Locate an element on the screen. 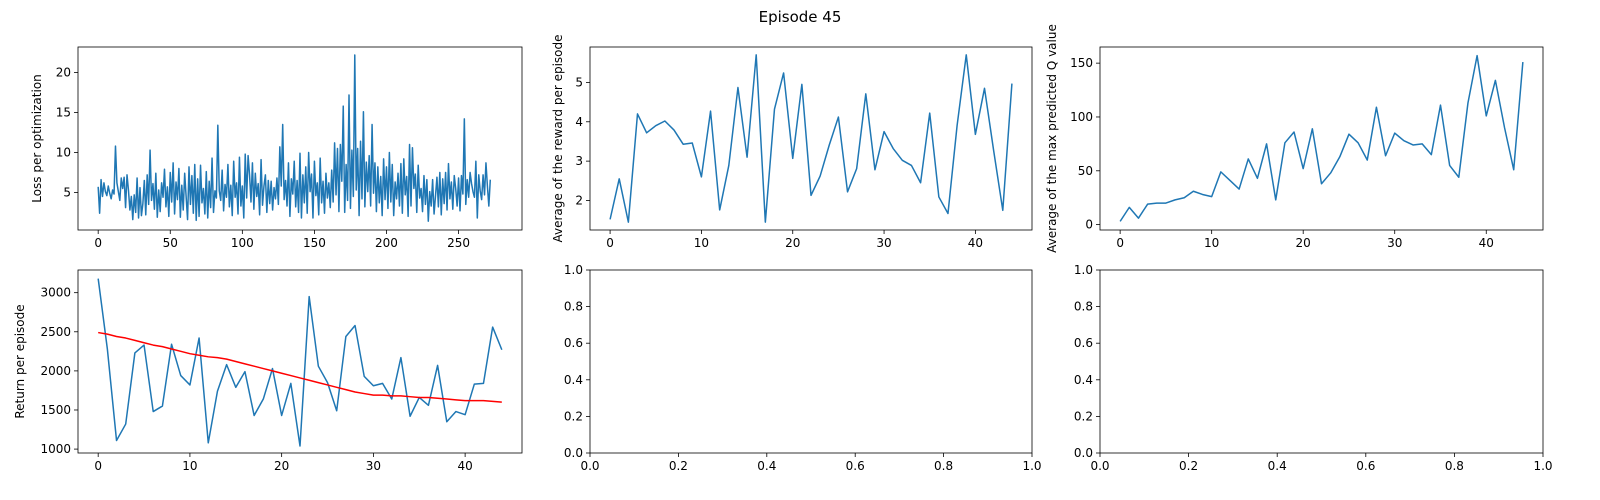 The height and width of the screenshot is (500, 1600). x-tick-label: 100 is located at coordinates (242, 243).